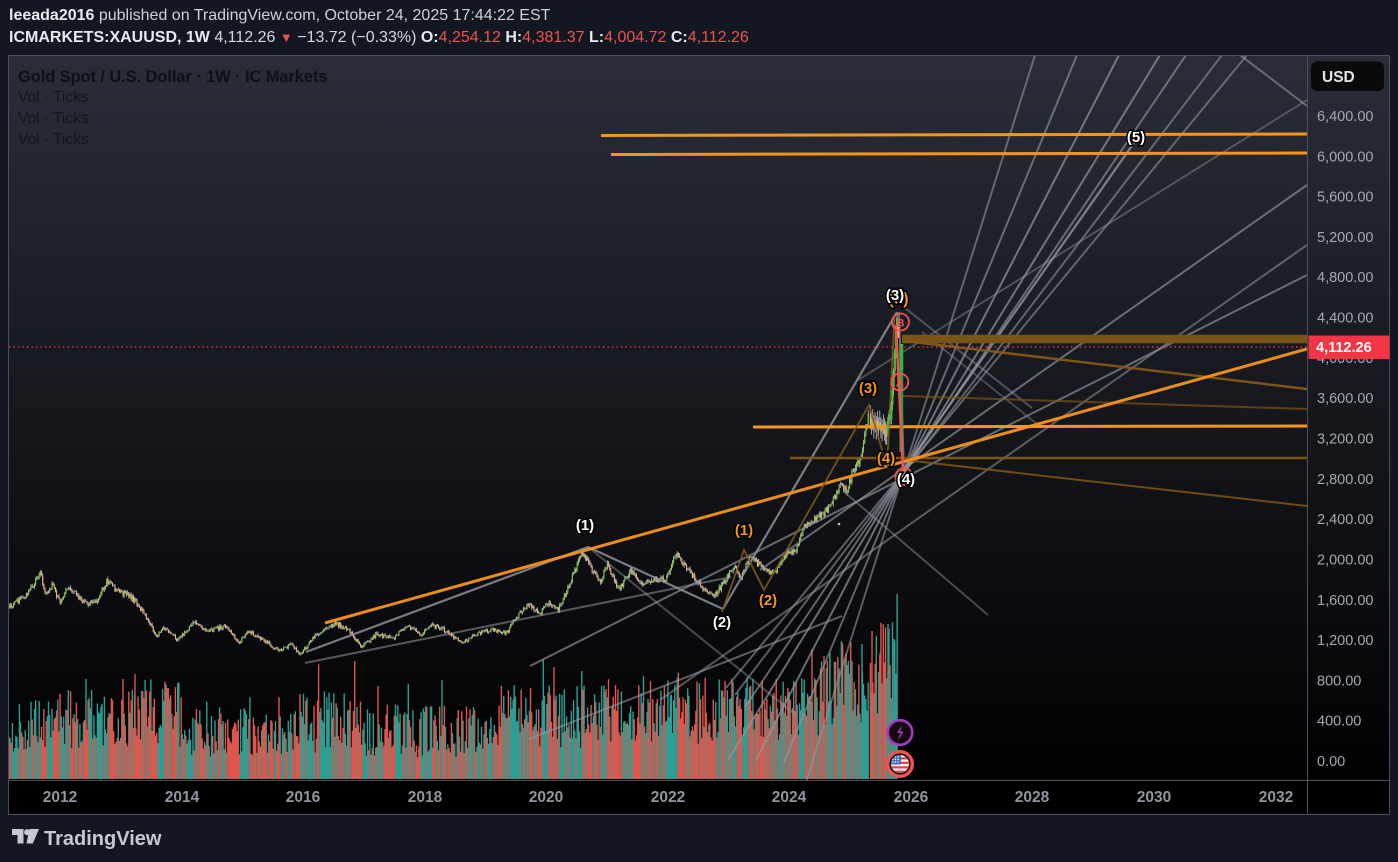 The width and height of the screenshot is (1398, 862). Describe the element at coordinates (1345, 601) in the screenshot. I see `svg-text: 1,600.00` at that location.